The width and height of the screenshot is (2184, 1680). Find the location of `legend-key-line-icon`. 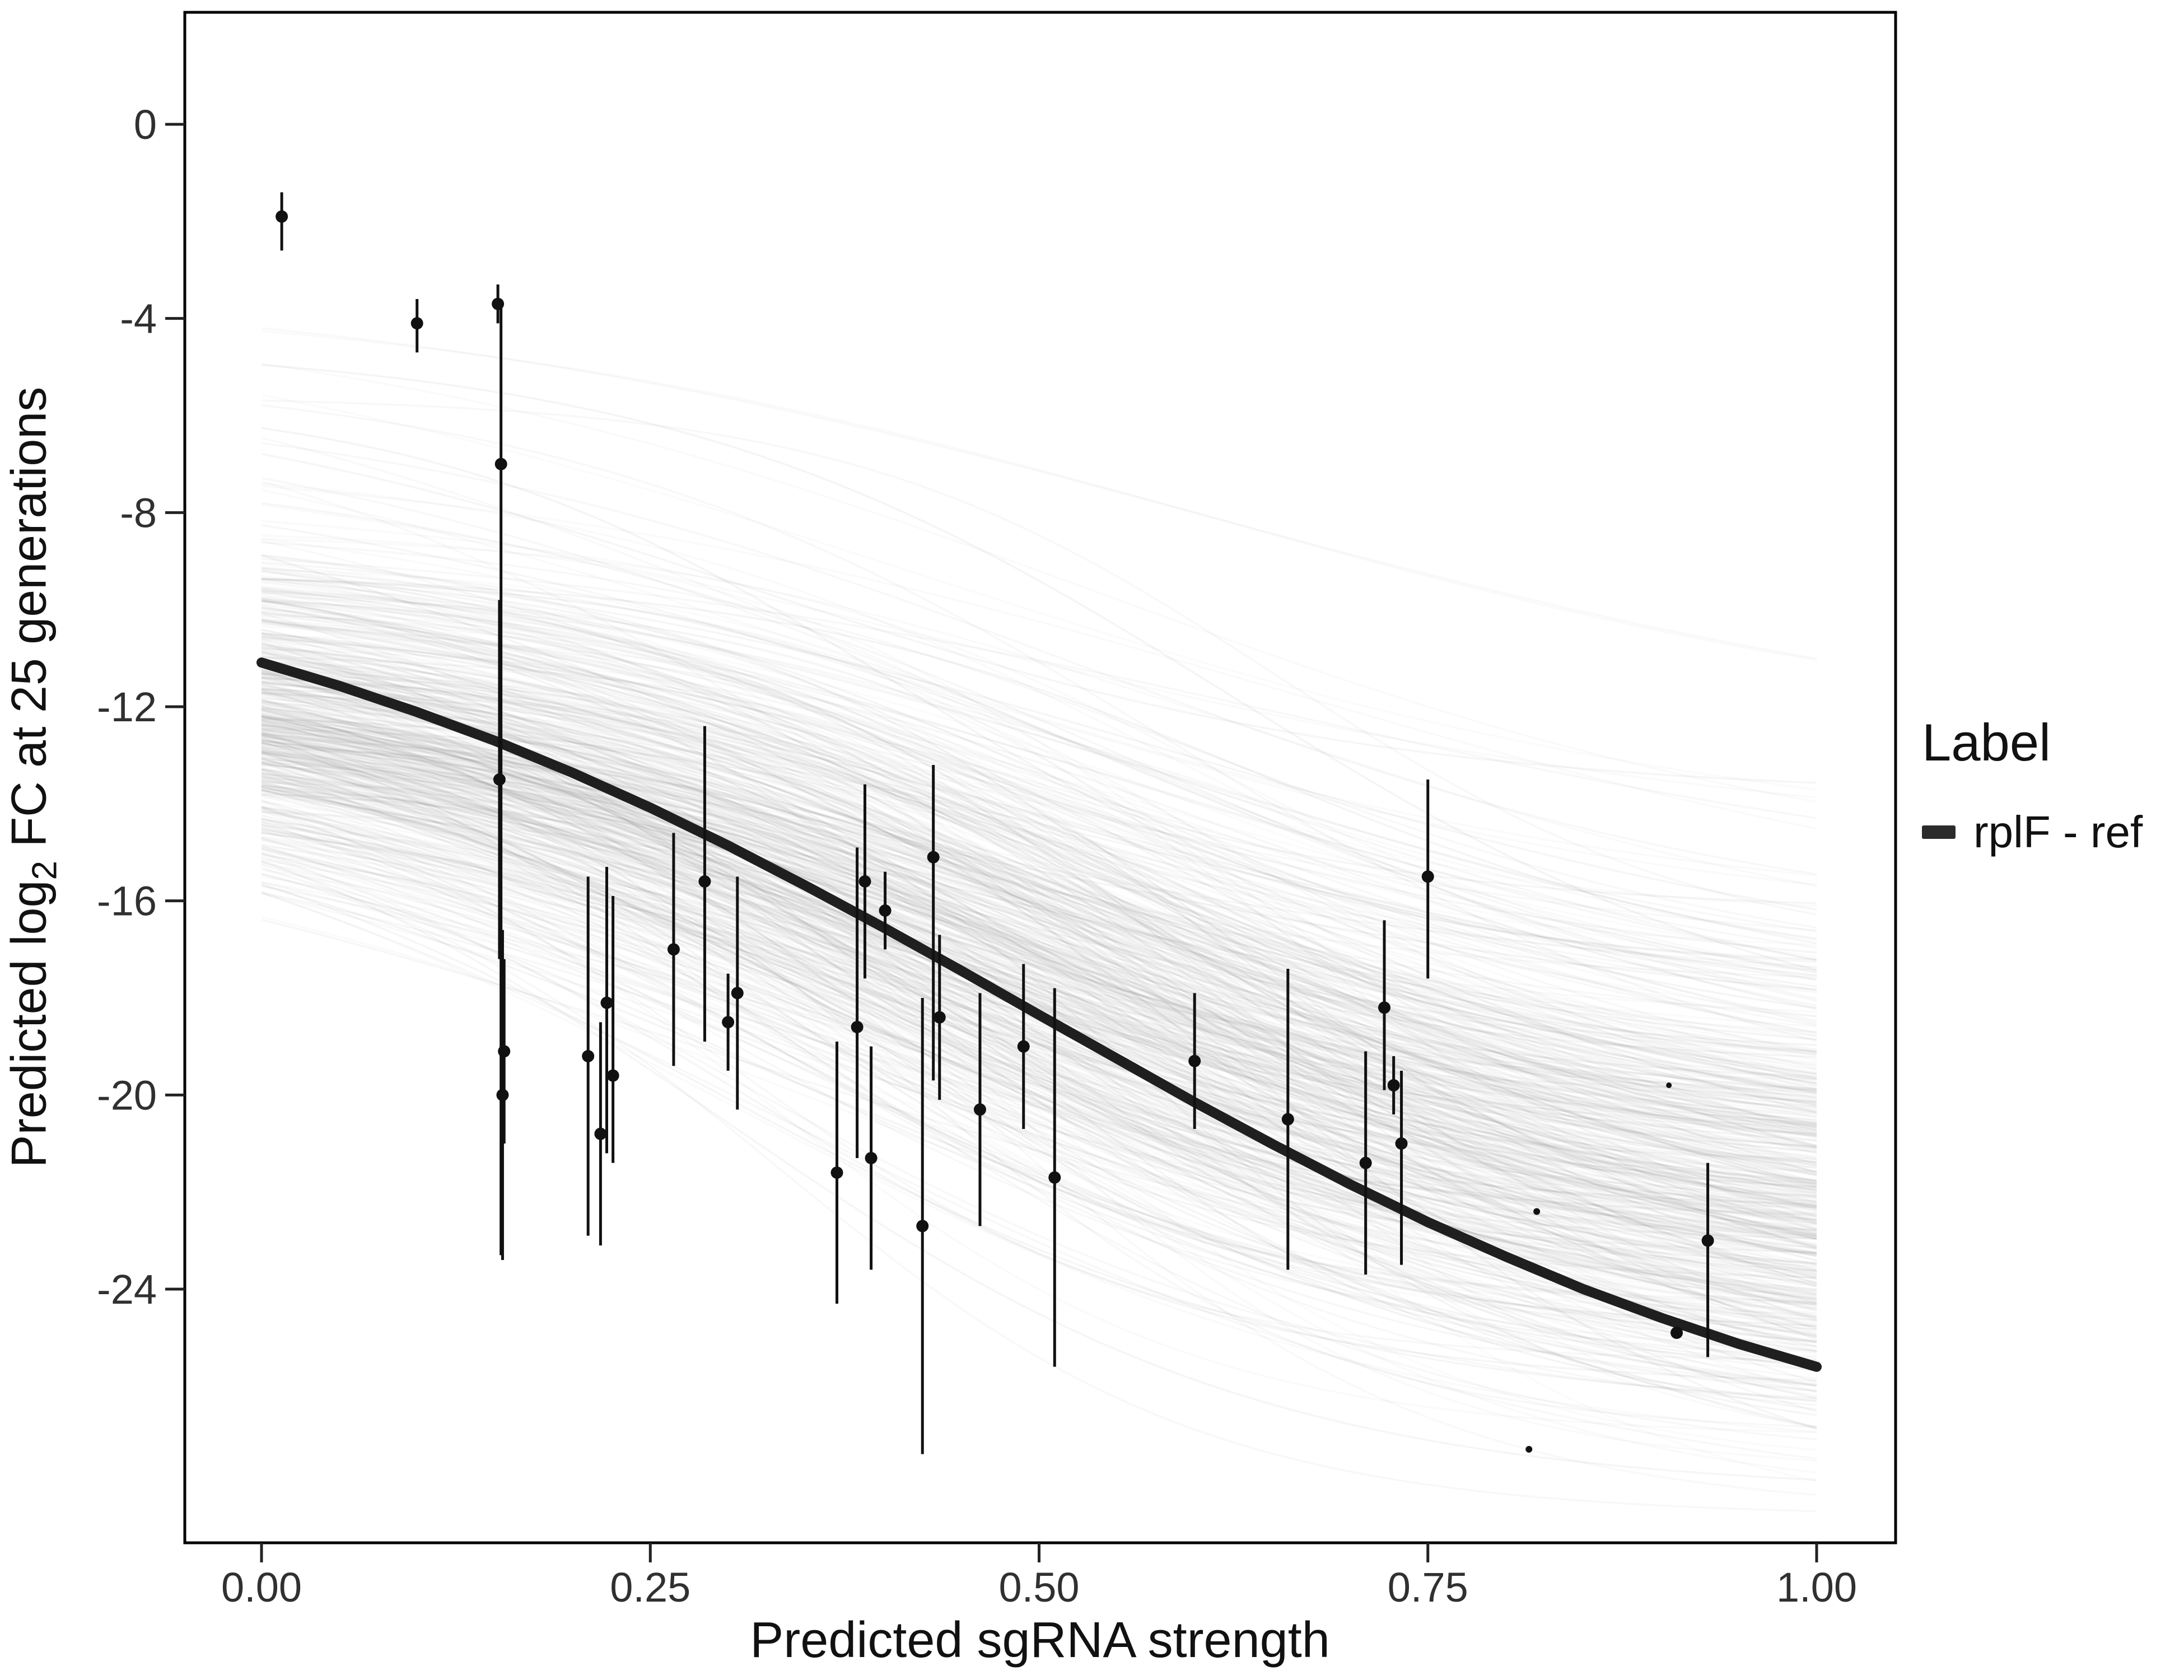

legend-key-line-icon is located at coordinates (1939, 832).